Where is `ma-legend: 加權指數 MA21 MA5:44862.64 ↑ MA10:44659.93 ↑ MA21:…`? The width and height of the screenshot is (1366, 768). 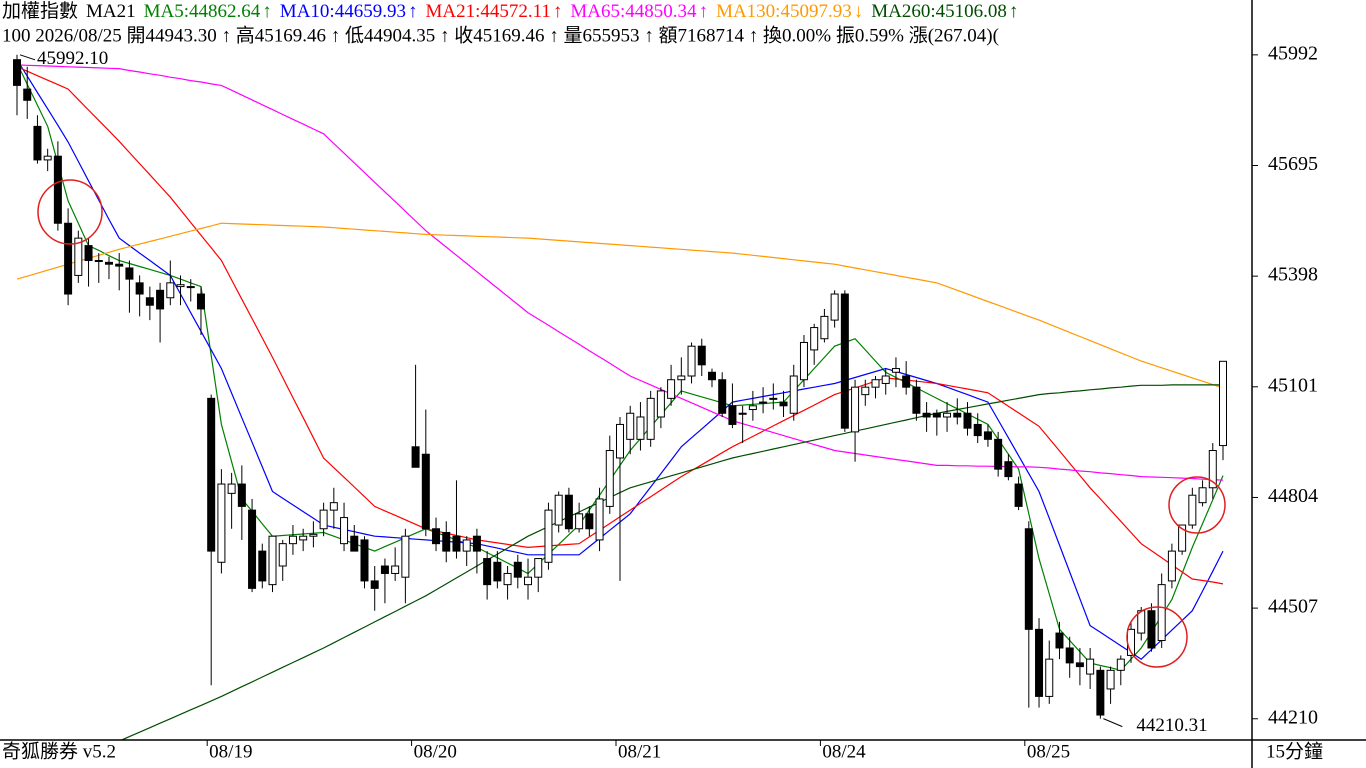
ma-legend: 加權指數 MA21 MA5:44862.64 ↑ MA10:44659.93 ↑ MA21:… is located at coordinates (510, 11).